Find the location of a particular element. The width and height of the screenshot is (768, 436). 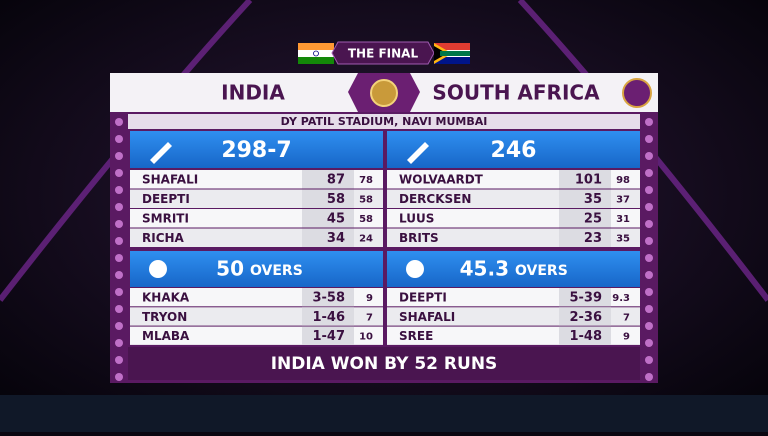

bowler-name: KHAKA is located at coordinates (166, 298).